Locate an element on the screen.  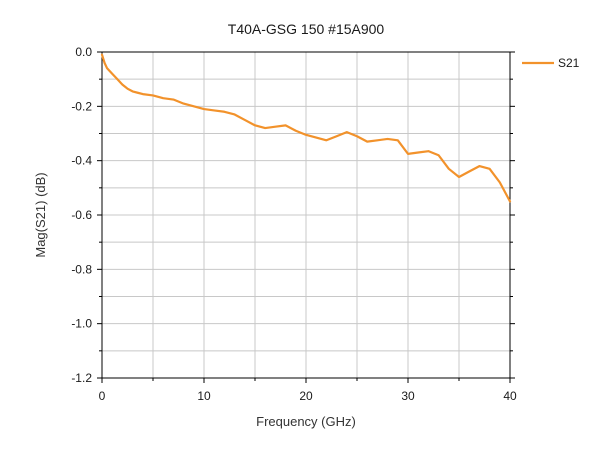
x-tick-label: 0 is located at coordinates (102, 396).